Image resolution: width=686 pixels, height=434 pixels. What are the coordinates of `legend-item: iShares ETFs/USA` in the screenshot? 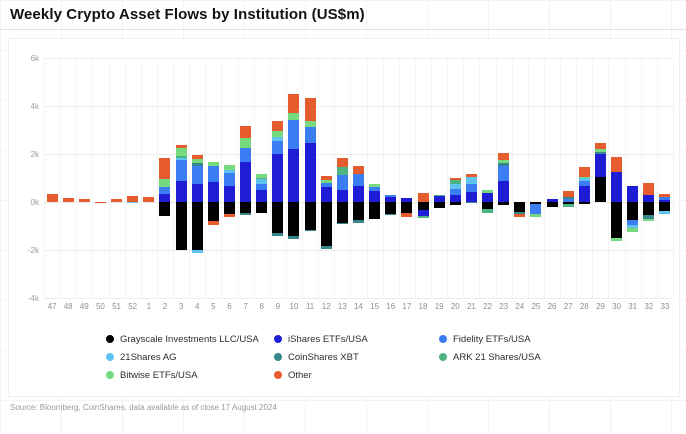 It's located at (356, 339).